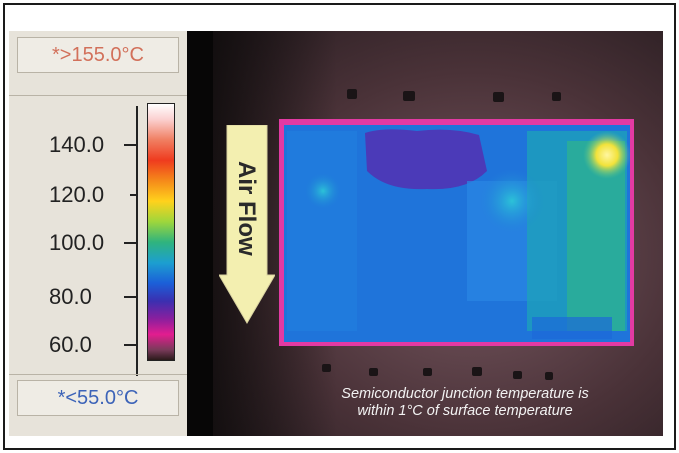 The height and width of the screenshot is (453, 679). What do you see at coordinates (246, 208) in the screenshot?
I see `air-flow-label: Air Flow` at bounding box center [246, 208].